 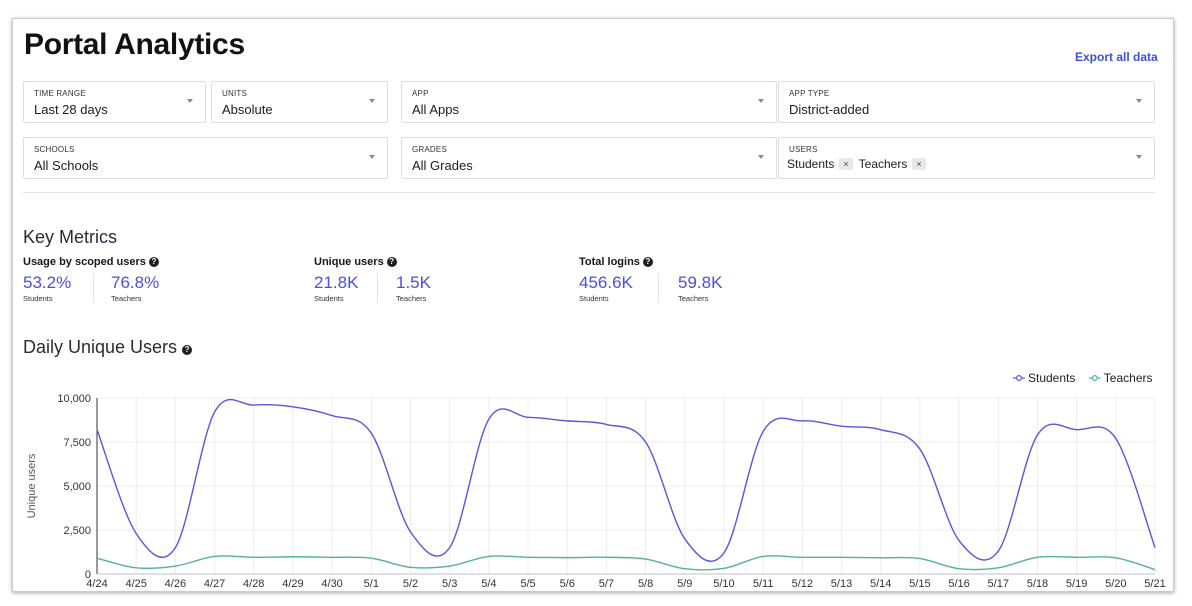 I want to click on x-tick-label: 4/26, so click(x=175, y=584).